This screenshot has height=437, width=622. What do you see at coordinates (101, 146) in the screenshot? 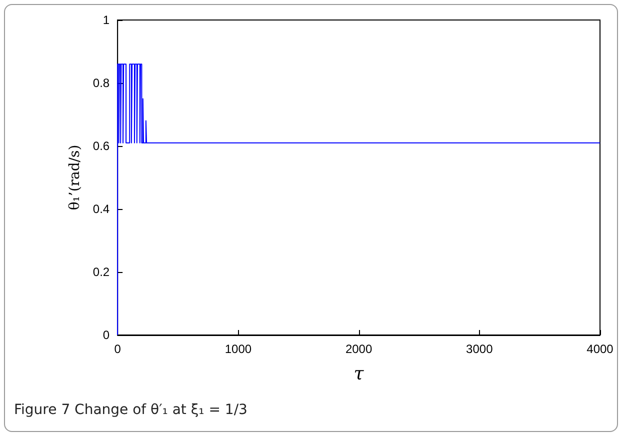
I see `y-tick-label: 0.6` at bounding box center [101, 146].